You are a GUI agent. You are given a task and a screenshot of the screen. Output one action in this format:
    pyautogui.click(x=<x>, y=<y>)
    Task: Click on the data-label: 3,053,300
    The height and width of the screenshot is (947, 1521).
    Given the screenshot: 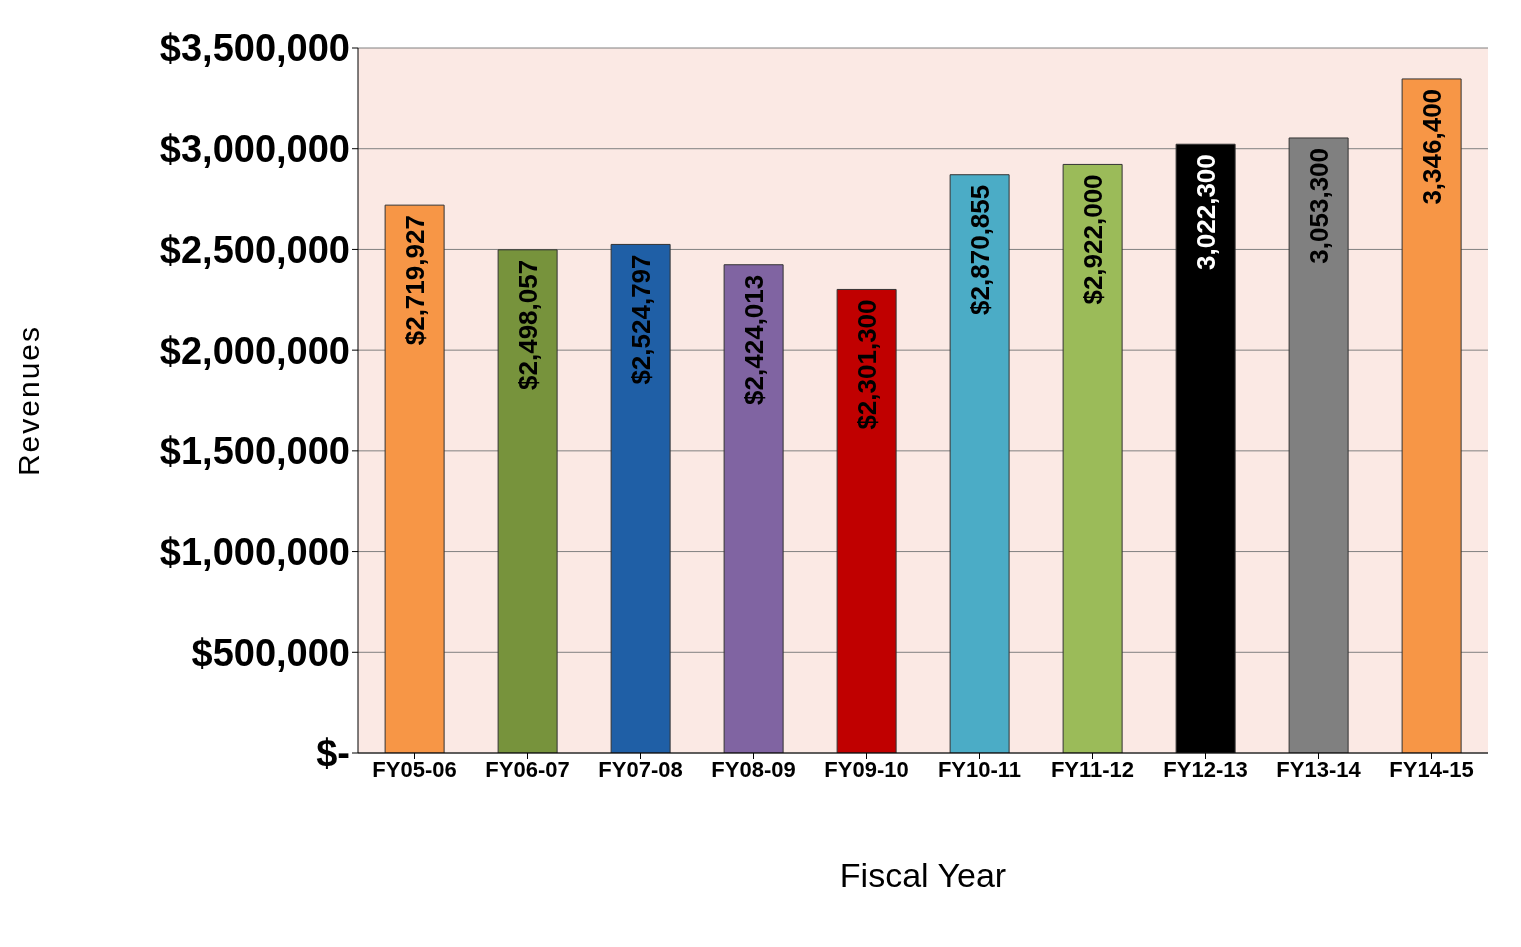 What is the action you would take?
    pyautogui.click(x=1318, y=205)
    